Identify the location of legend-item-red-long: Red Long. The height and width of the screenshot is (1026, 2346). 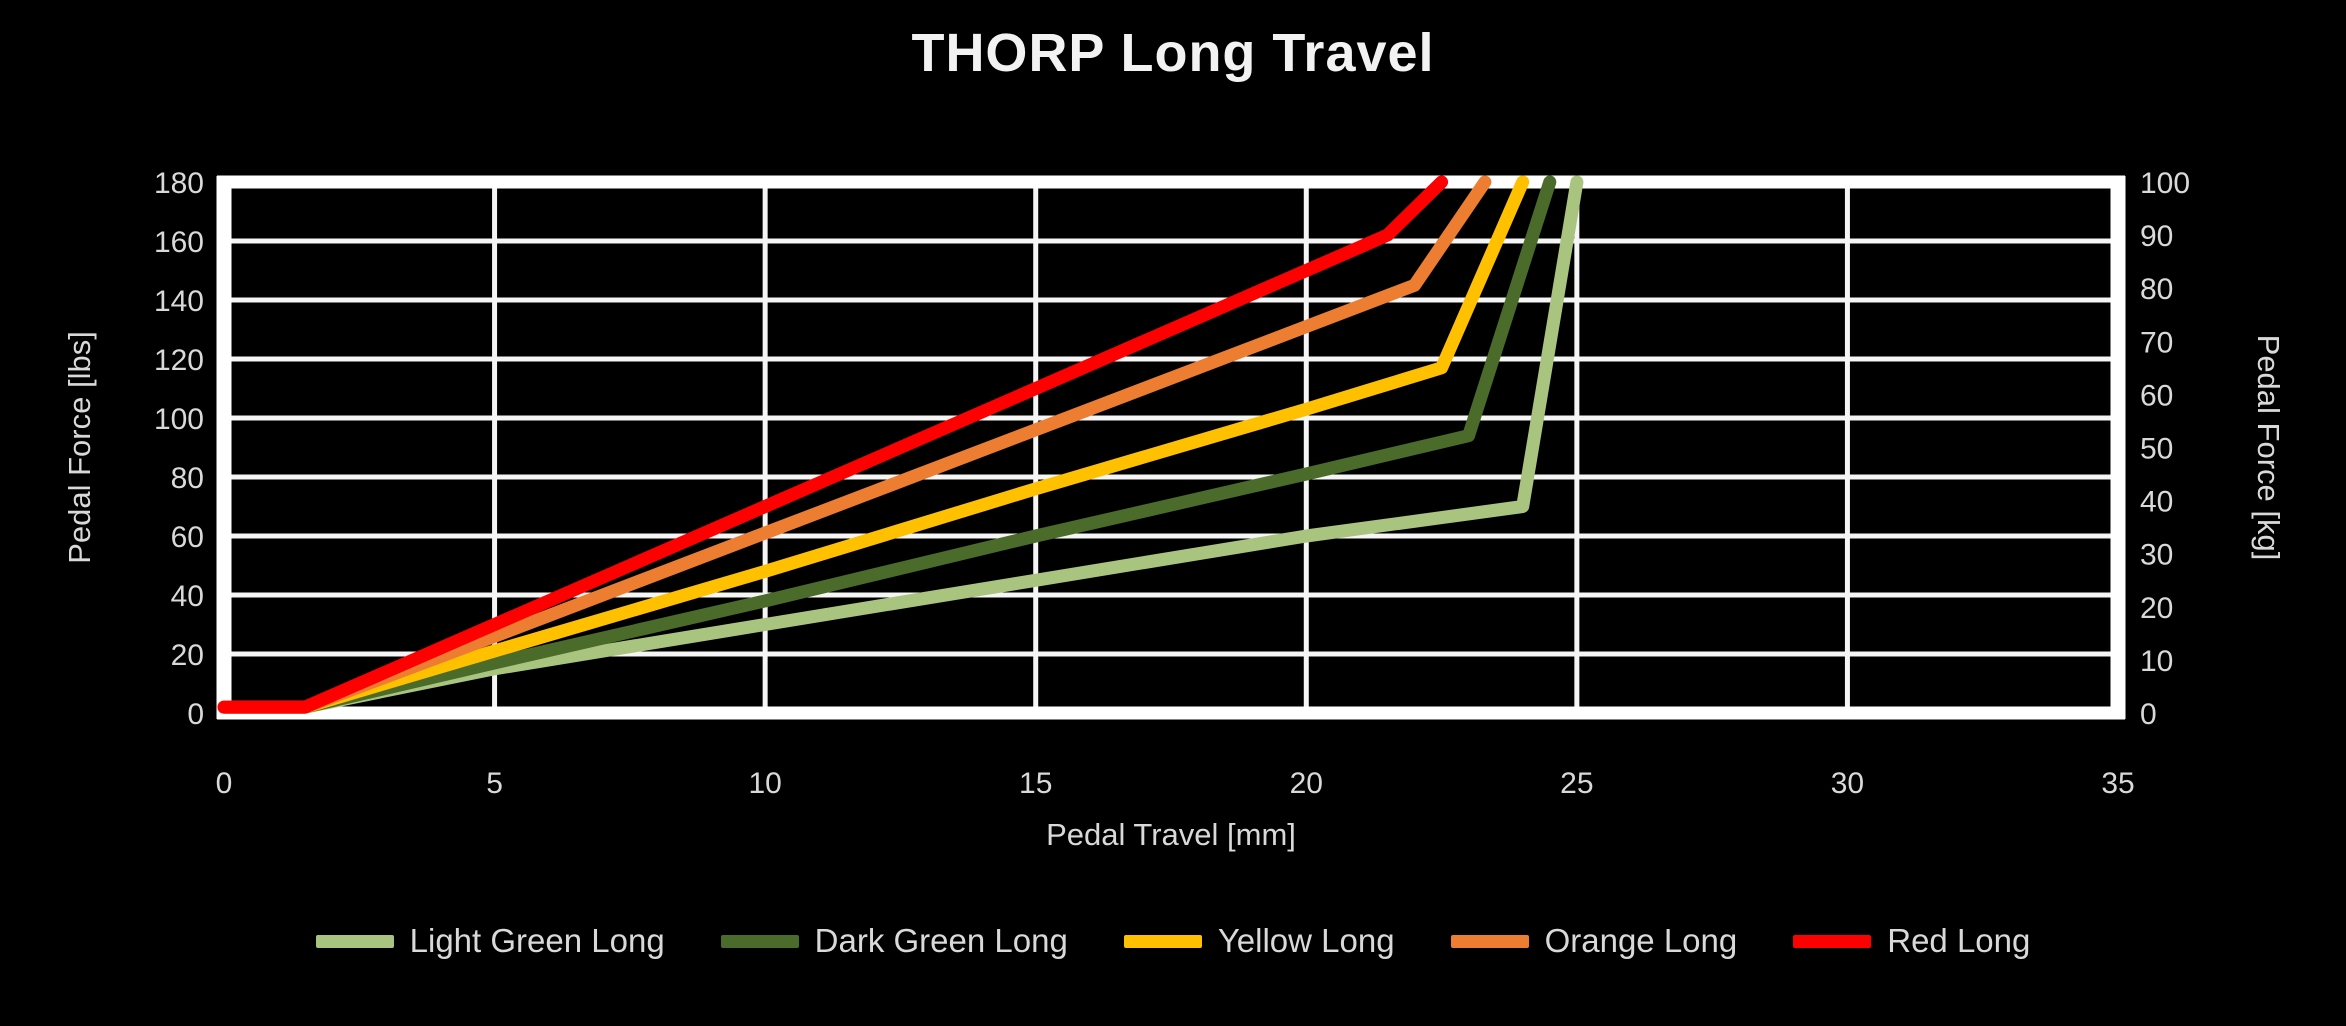
(1911, 941).